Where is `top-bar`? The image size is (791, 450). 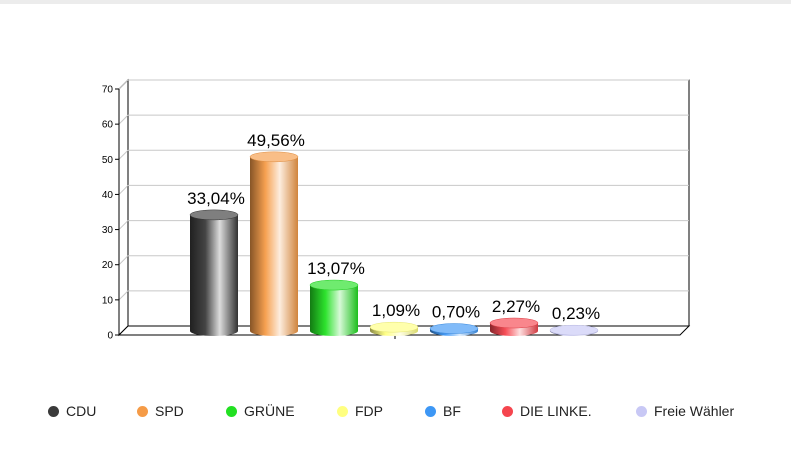
top-bar is located at coordinates (395, 2).